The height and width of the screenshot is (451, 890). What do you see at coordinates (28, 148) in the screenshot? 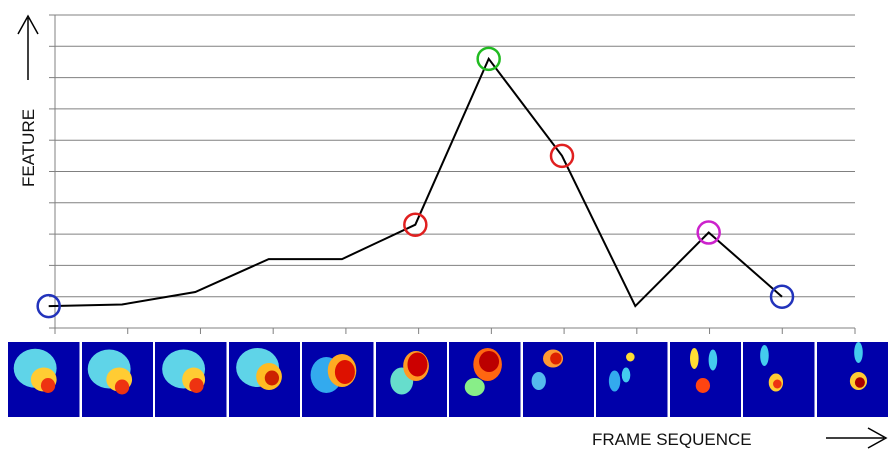
I see `y-axis-label: FEATURE` at bounding box center [28, 148].